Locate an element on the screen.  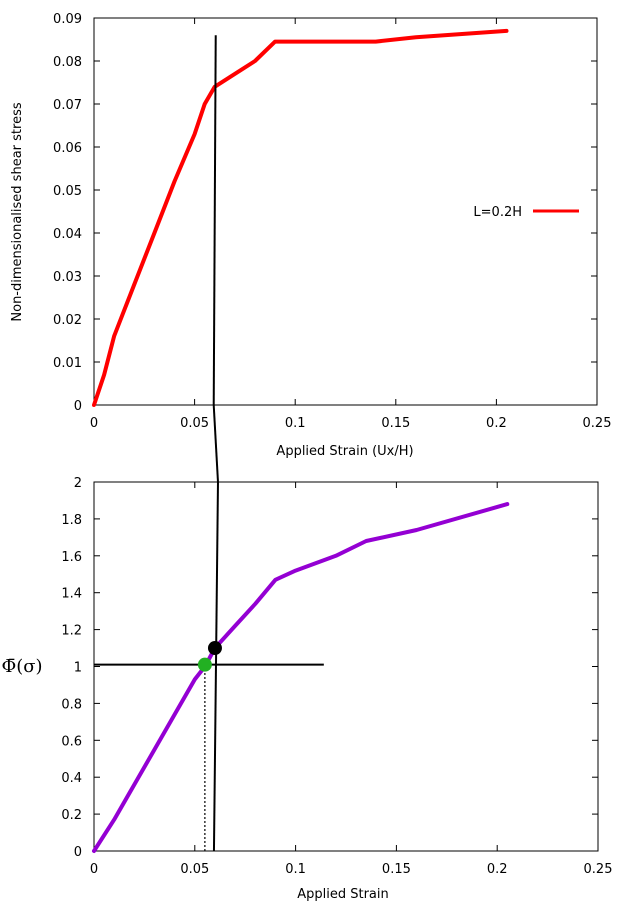
y-tick-label: 1.6 is located at coordinates (71, 557).